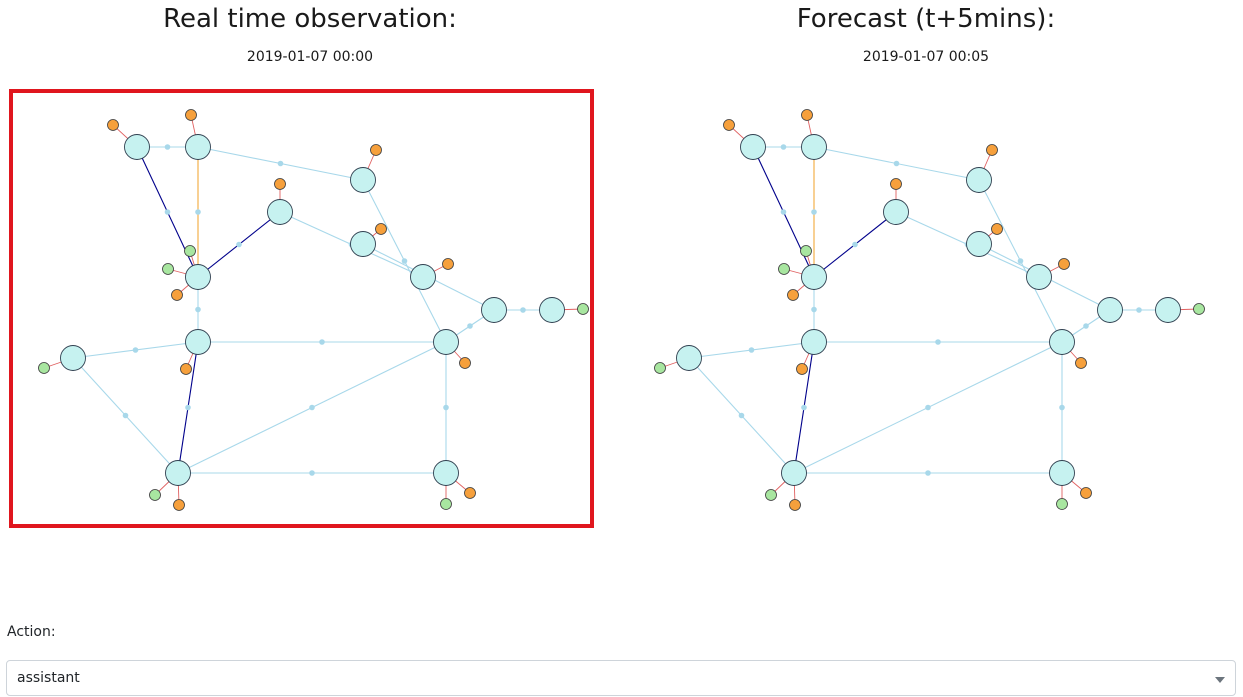 The height and width of the screenshot is (697, 1243). I want to click on action-selected-value: assistant, so click(48, 678).